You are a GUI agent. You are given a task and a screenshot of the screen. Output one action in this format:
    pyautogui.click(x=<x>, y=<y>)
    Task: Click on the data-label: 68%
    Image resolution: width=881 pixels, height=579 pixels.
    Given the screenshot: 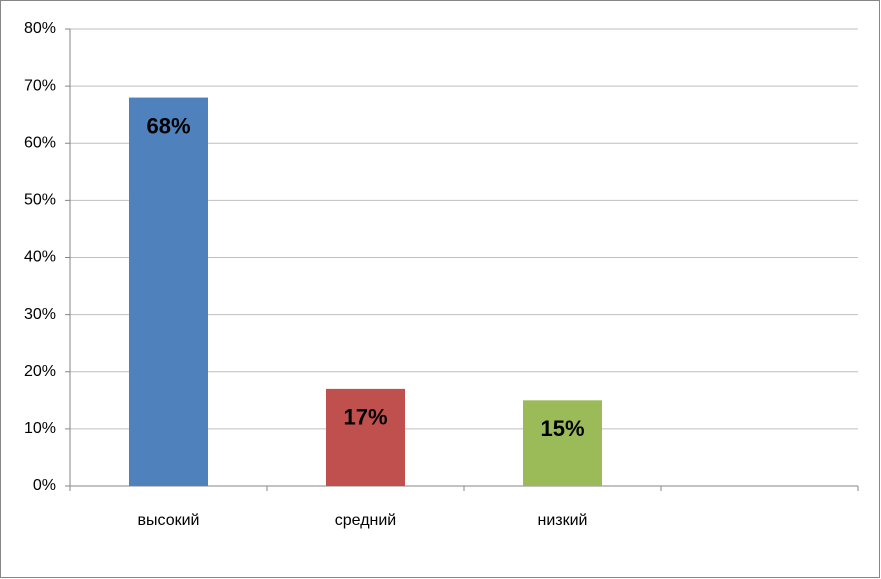 What is the action you would take?
    pyautogui.click(x=168, y=125)
    